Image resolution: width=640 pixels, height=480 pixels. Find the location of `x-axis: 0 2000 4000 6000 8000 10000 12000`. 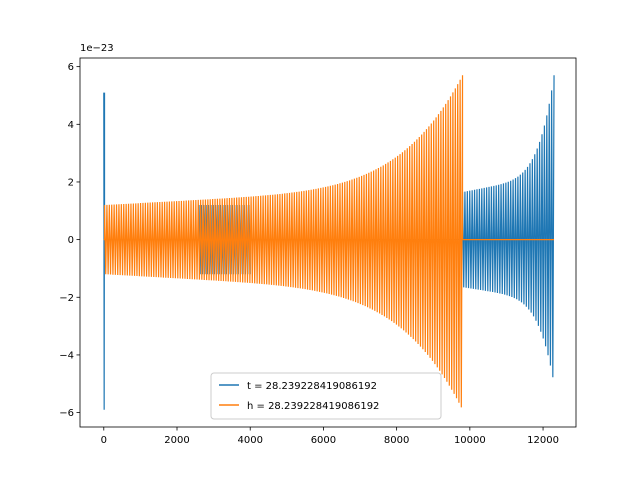

x-axis: 0 2000 4000 6000 8000 10000 12000 is located at coordinates (330, 436).